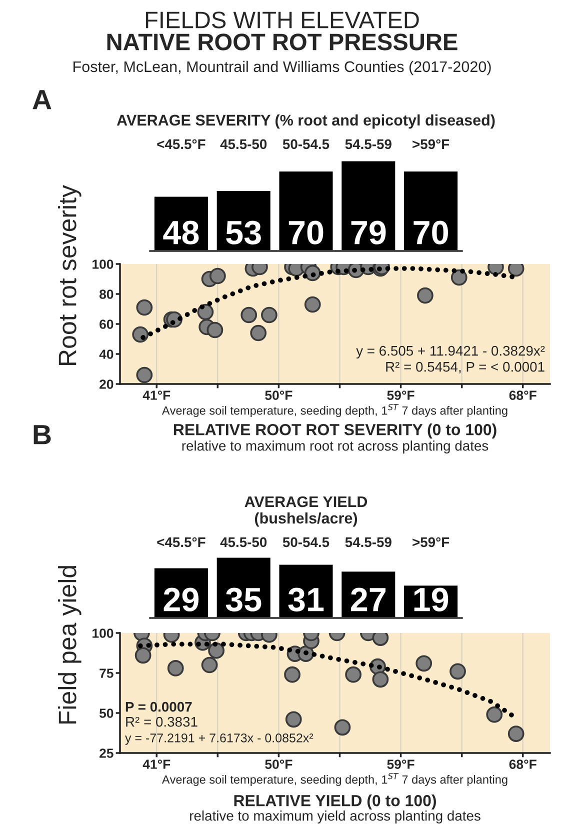 Image resolution: width=564 pixels, height=828 pixels. Describe the element at coordinates (243, 232) in the screenshot. I see `data-label: 53` at that location.